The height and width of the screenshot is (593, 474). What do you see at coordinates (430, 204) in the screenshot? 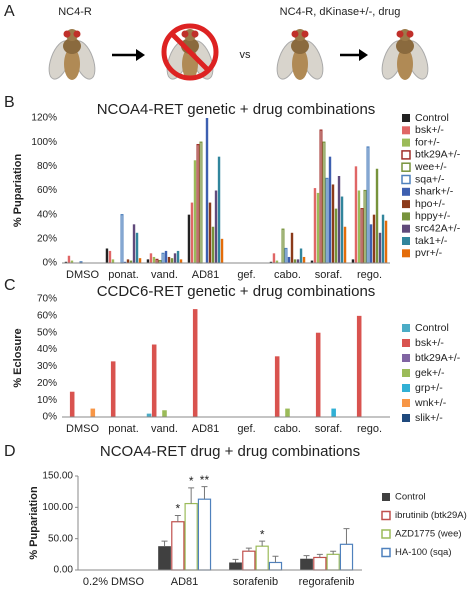
I see `legend-label: hpo+/-` at bounding box center [430, 204].